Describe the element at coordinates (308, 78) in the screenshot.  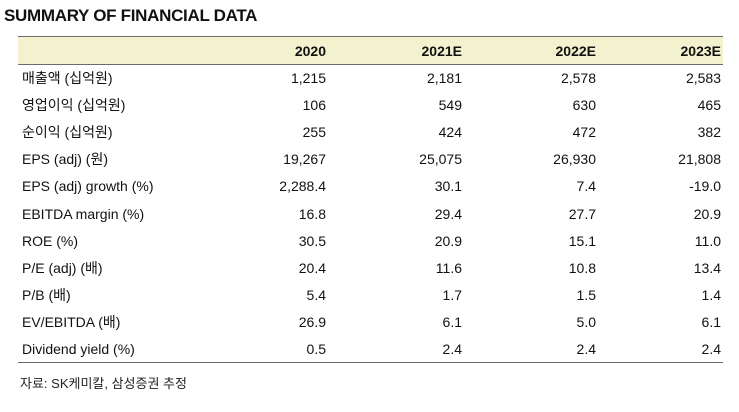
I see `cell-value: 1,215` at that location.